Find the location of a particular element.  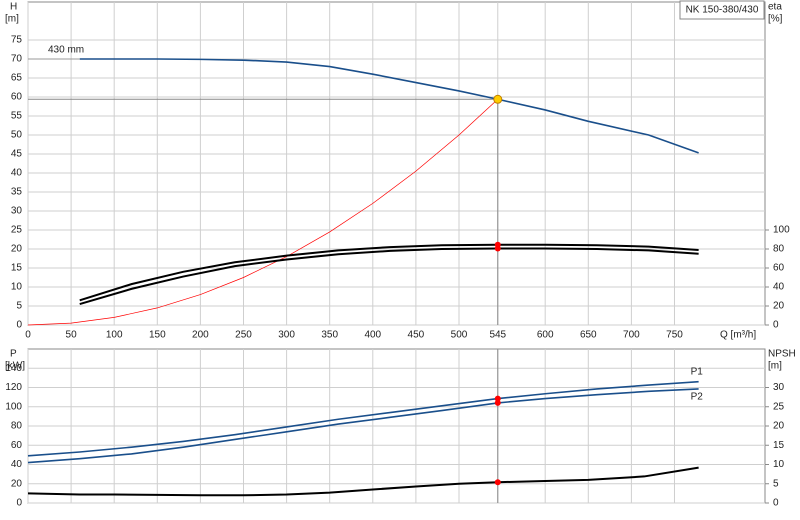

y2-axis-unit: [m] is located at coordinates (775, 366).